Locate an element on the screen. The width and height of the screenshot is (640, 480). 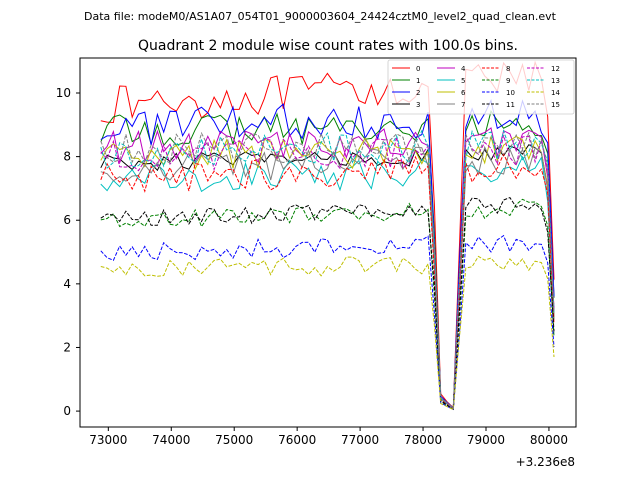
x-tick-label: 73000 is located at coordinates (108, 440).